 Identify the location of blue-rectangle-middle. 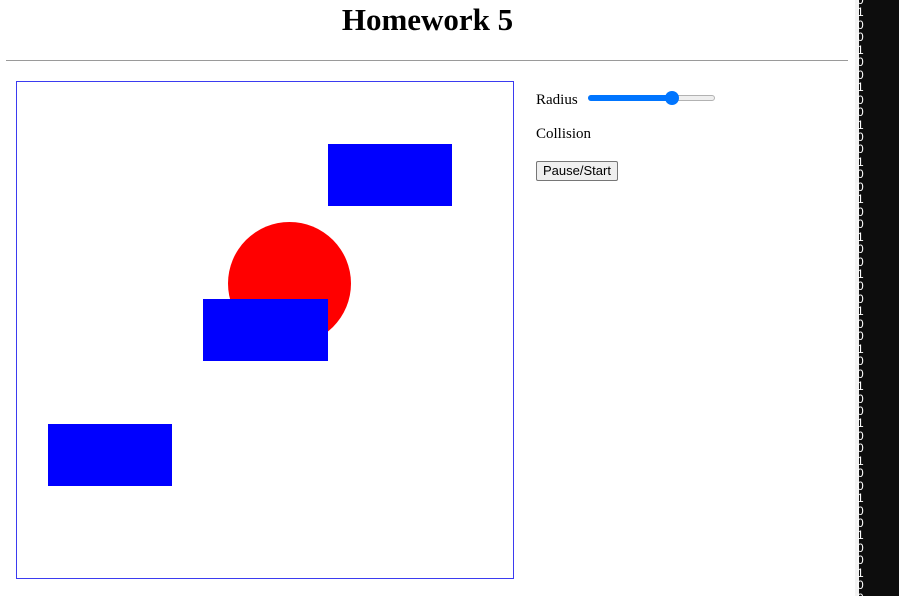
(265, 330).